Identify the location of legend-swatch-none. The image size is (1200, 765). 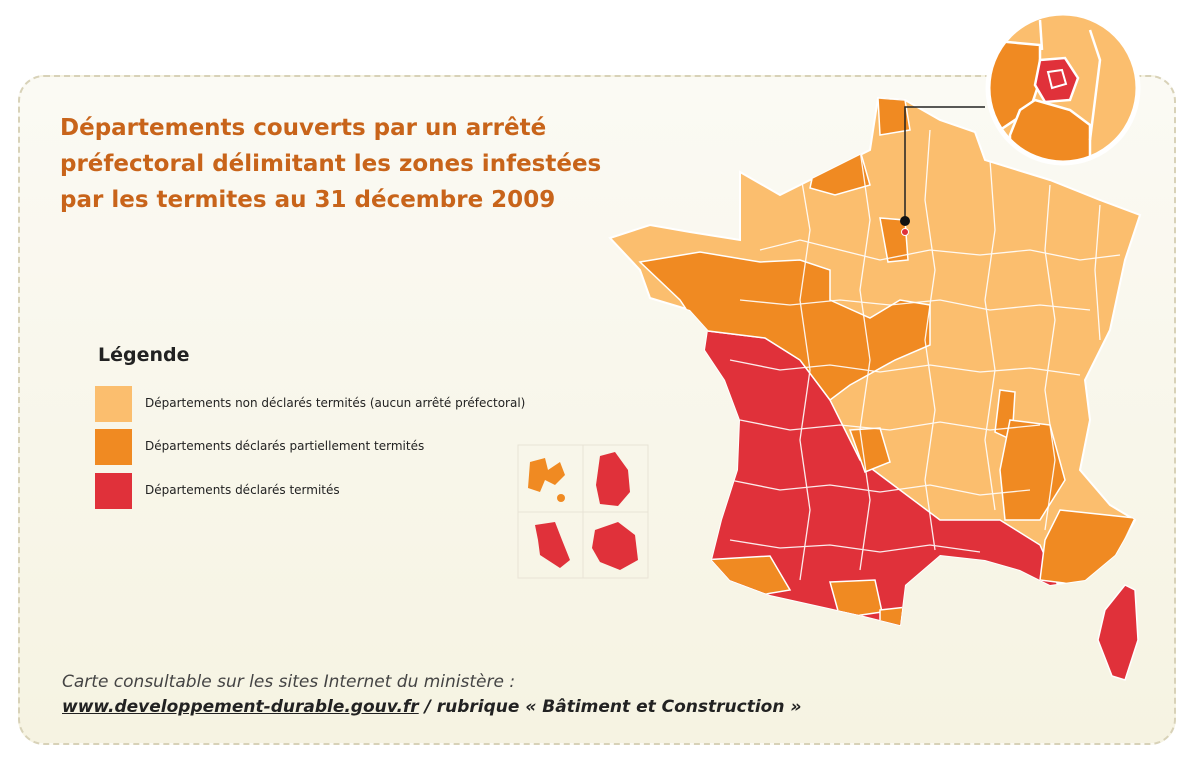
(113, 404).